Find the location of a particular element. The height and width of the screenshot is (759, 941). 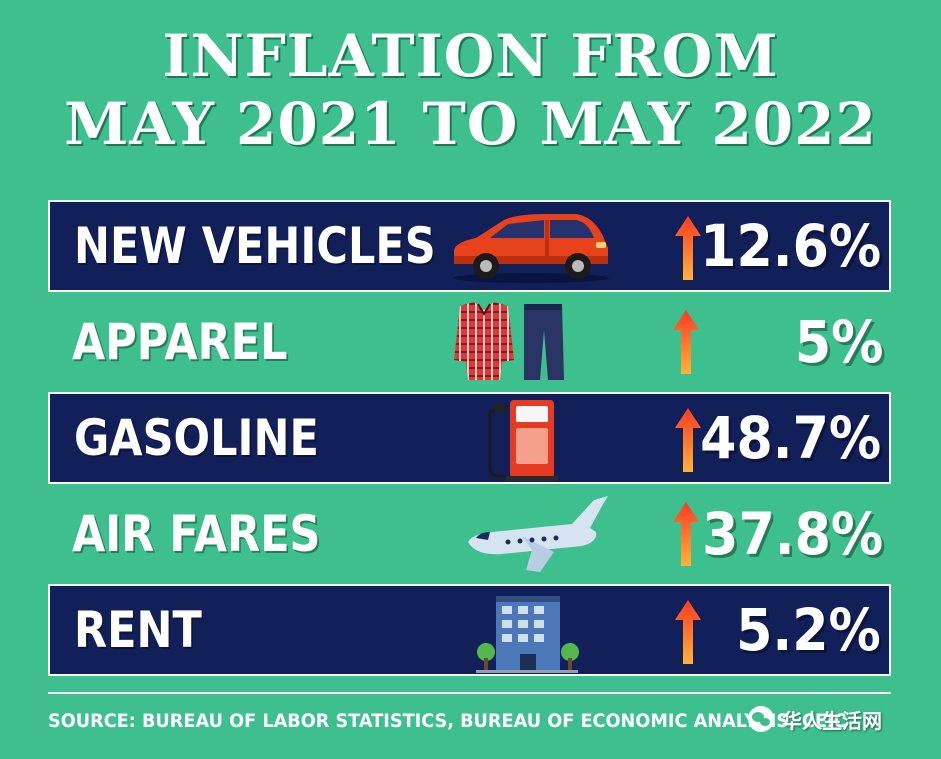

row-value: 5.2% is located at coordinates (808, 630).